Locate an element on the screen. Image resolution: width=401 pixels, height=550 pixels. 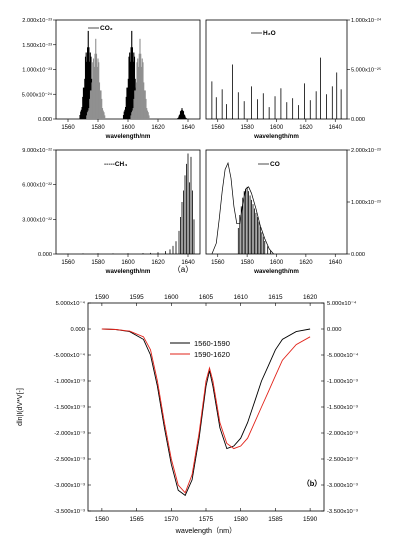
ch4-xtick-label: 1560 is located at coordinates (68, 263).